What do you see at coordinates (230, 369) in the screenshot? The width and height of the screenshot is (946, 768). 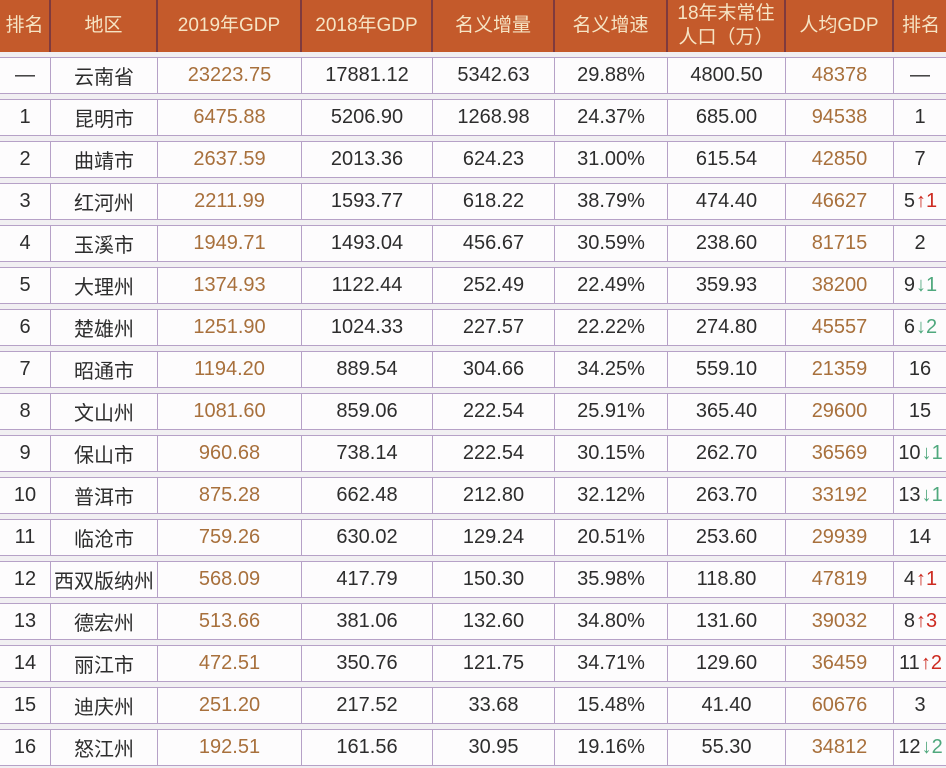 I see `cell-gdp-2019: 1194.20` at bounding box center [230, 369].